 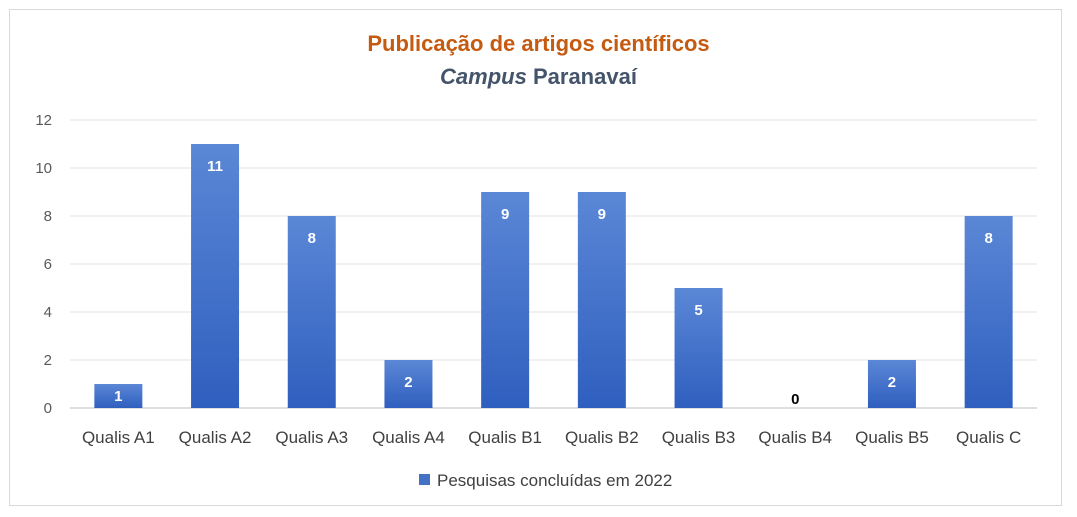 I want to click on y-tick-label: 8, so click(x=48, y=216).